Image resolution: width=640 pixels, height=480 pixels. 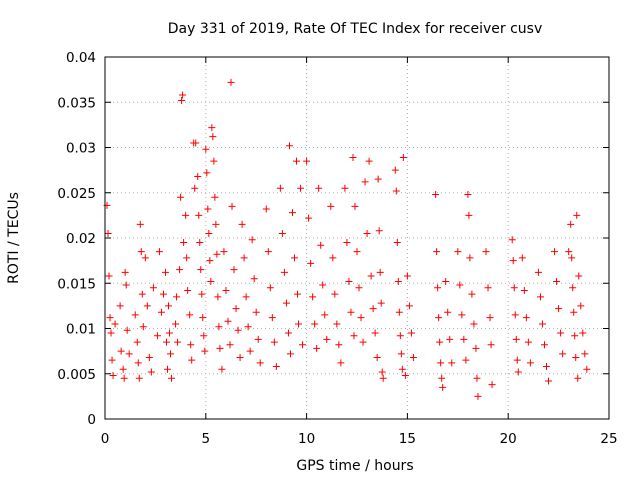 I want to click on y-tick-label: 0.015, so click(x=76, y=284).